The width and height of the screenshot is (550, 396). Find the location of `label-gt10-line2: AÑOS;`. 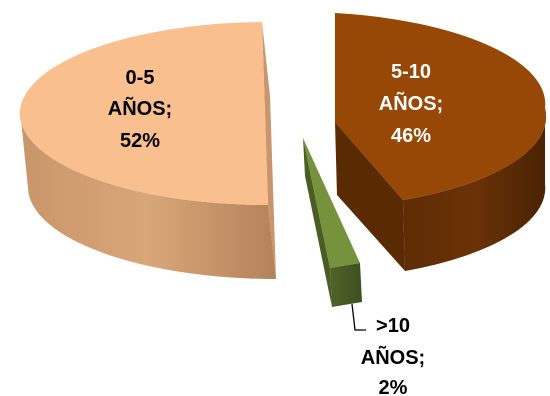

label-gt10-line2: AÑOS; is located at coordinates (393, 357).